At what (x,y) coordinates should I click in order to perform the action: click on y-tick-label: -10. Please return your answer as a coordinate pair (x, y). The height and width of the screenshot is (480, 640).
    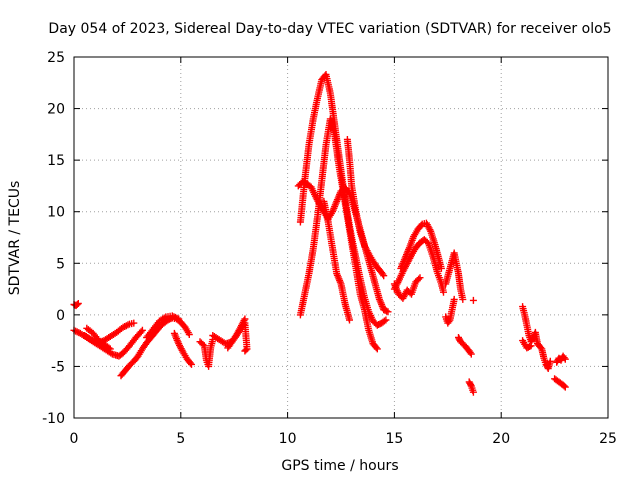
    Looking at the image, I should click on (53, 419).